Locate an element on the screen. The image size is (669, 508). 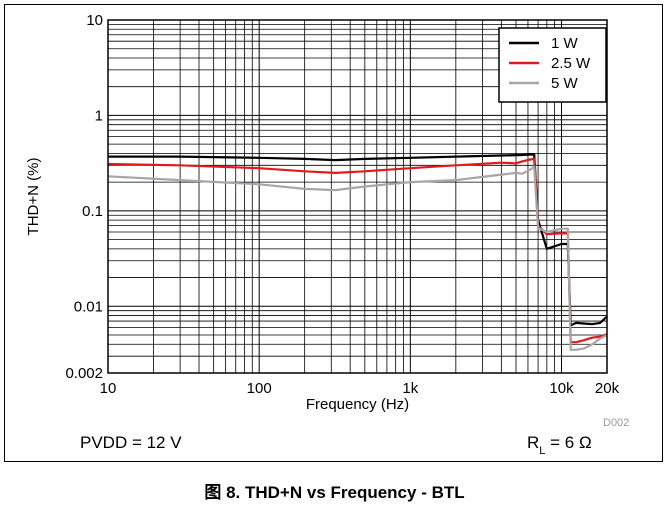
y-tick-label: 10 is located at coordinates (94, 20).